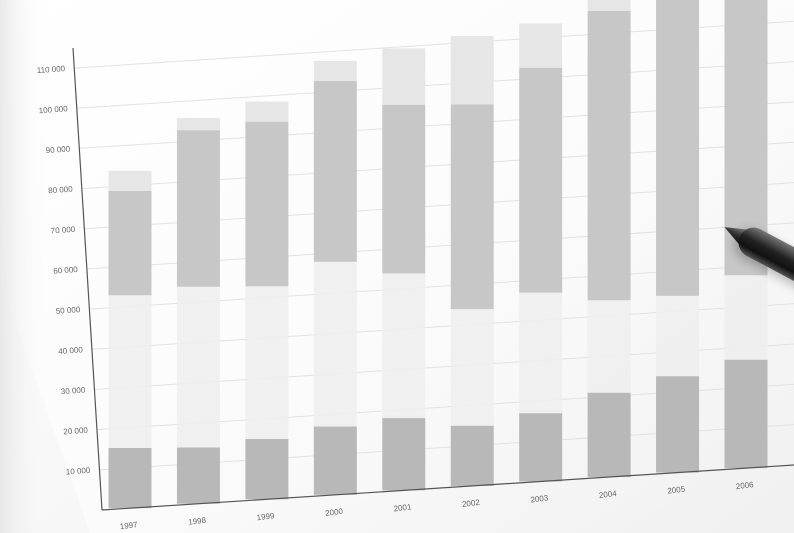  I want to click on y-tick-label: 10 000, so click(79, 471).